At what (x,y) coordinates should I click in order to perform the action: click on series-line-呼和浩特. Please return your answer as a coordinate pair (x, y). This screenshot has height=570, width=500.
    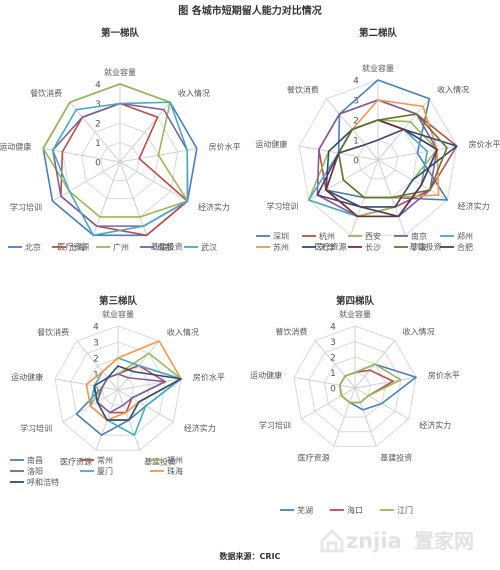
    Looking at the image, I should click on (137, 393).